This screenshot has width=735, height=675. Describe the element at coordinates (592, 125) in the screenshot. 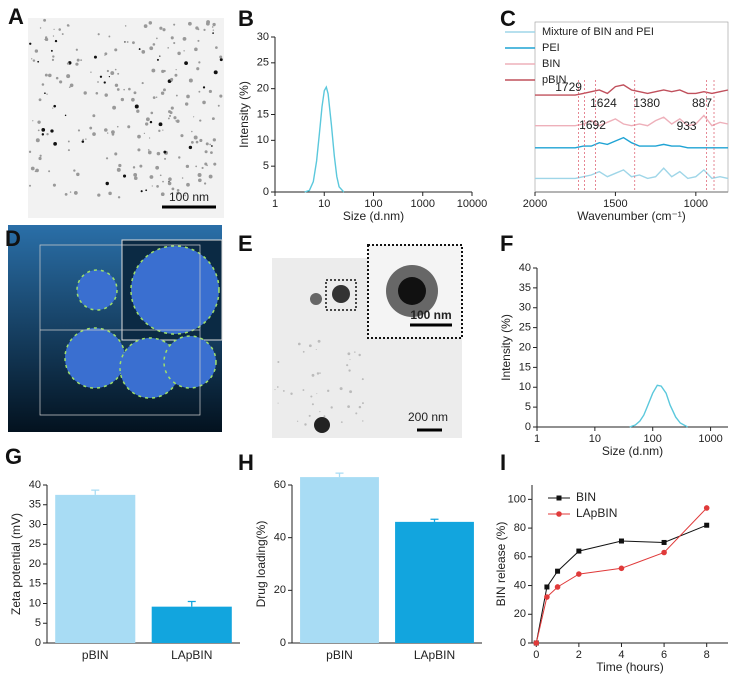

I see `annotation-label: 1692` at that location.